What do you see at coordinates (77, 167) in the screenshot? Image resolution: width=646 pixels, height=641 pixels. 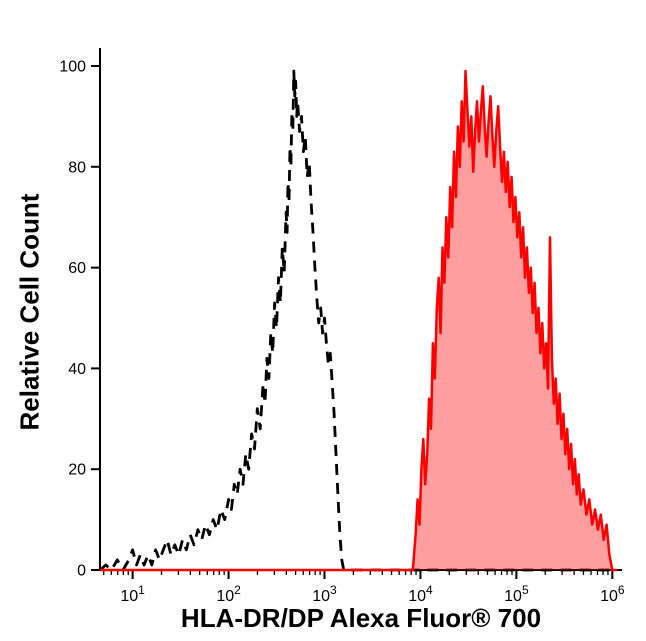 I see `svg-text: 80` at bounding box center [77, 167].